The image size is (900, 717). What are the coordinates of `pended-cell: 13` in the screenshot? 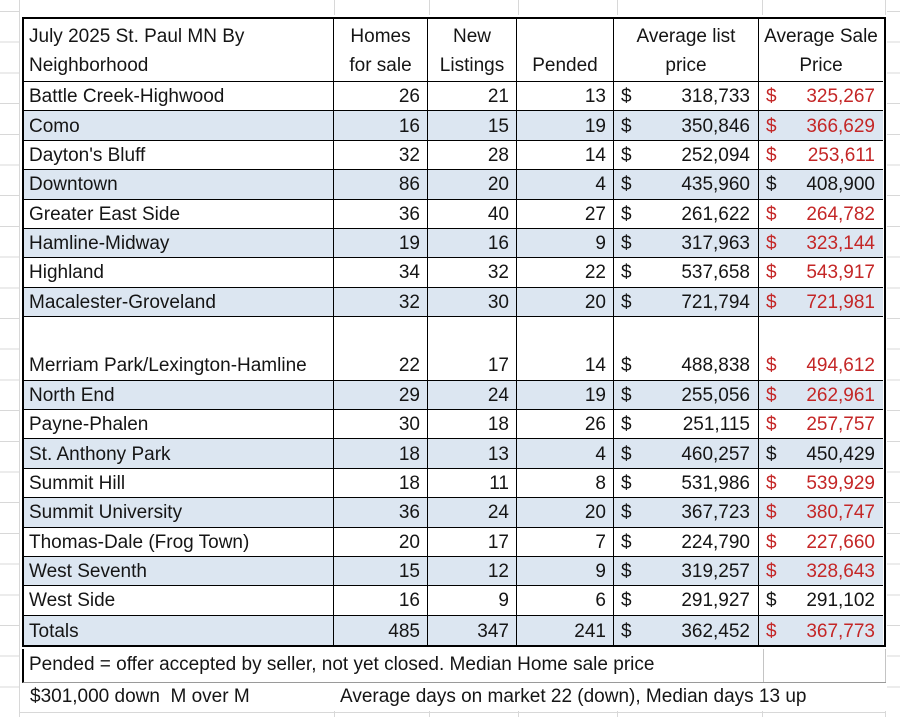 It's located at (565, 97).